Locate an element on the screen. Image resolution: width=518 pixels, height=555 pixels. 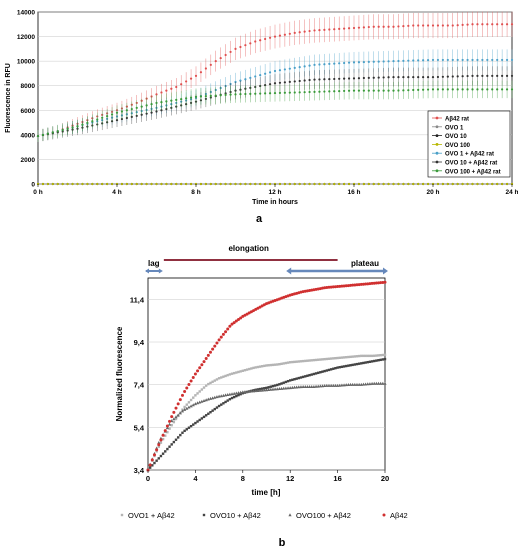
panel-b-phases: lag elongation plateau is located at coordinates (266, 259).